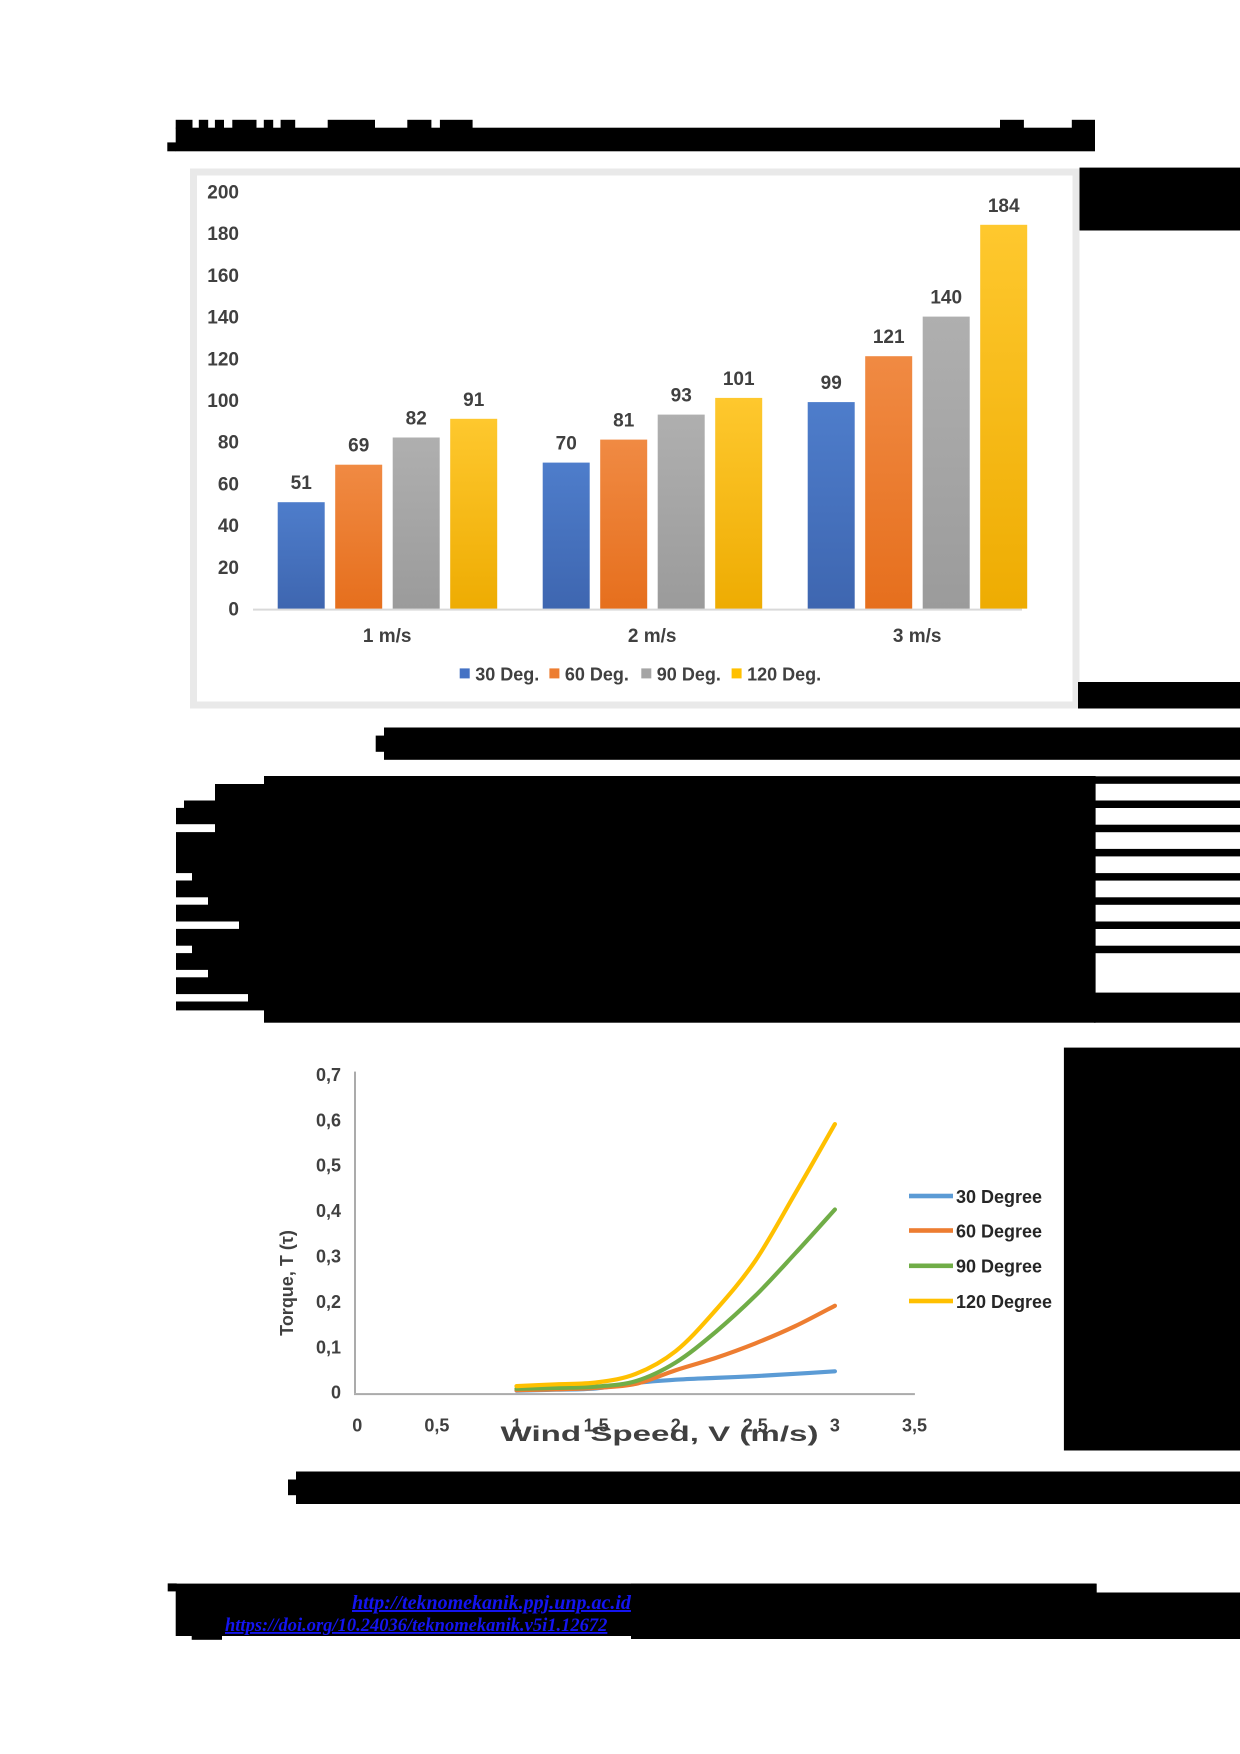 The height and width of the screenshot is (1754, 1240). What do you see at coordinates (1004, 1302) in the screenshot?
I see `svg-text: 120 Degree` at bounding box center [1004, 1302].